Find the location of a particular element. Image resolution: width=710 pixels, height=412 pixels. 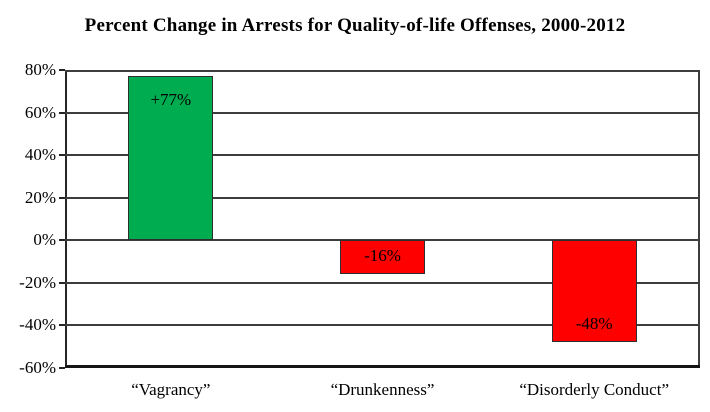

category-label-disorderly-conduct: “Disorderly Conduct” is located at coordinates (594, 389).